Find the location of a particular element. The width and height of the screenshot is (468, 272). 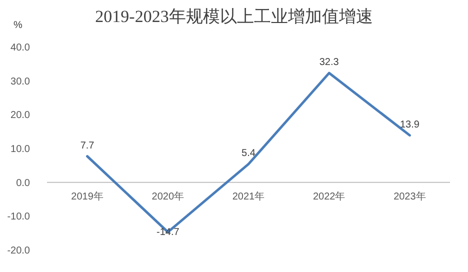

x-tick-label: 2020年 is located at coordinates (168, 196).